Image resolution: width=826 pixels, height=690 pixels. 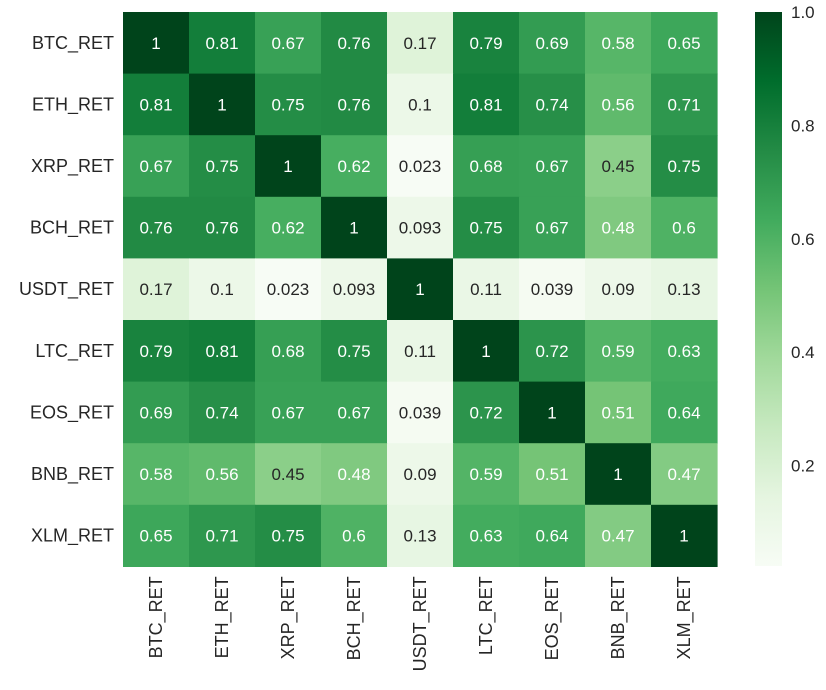 I want to click on cell-annotation: 0.17, so click(x=419, y=43).